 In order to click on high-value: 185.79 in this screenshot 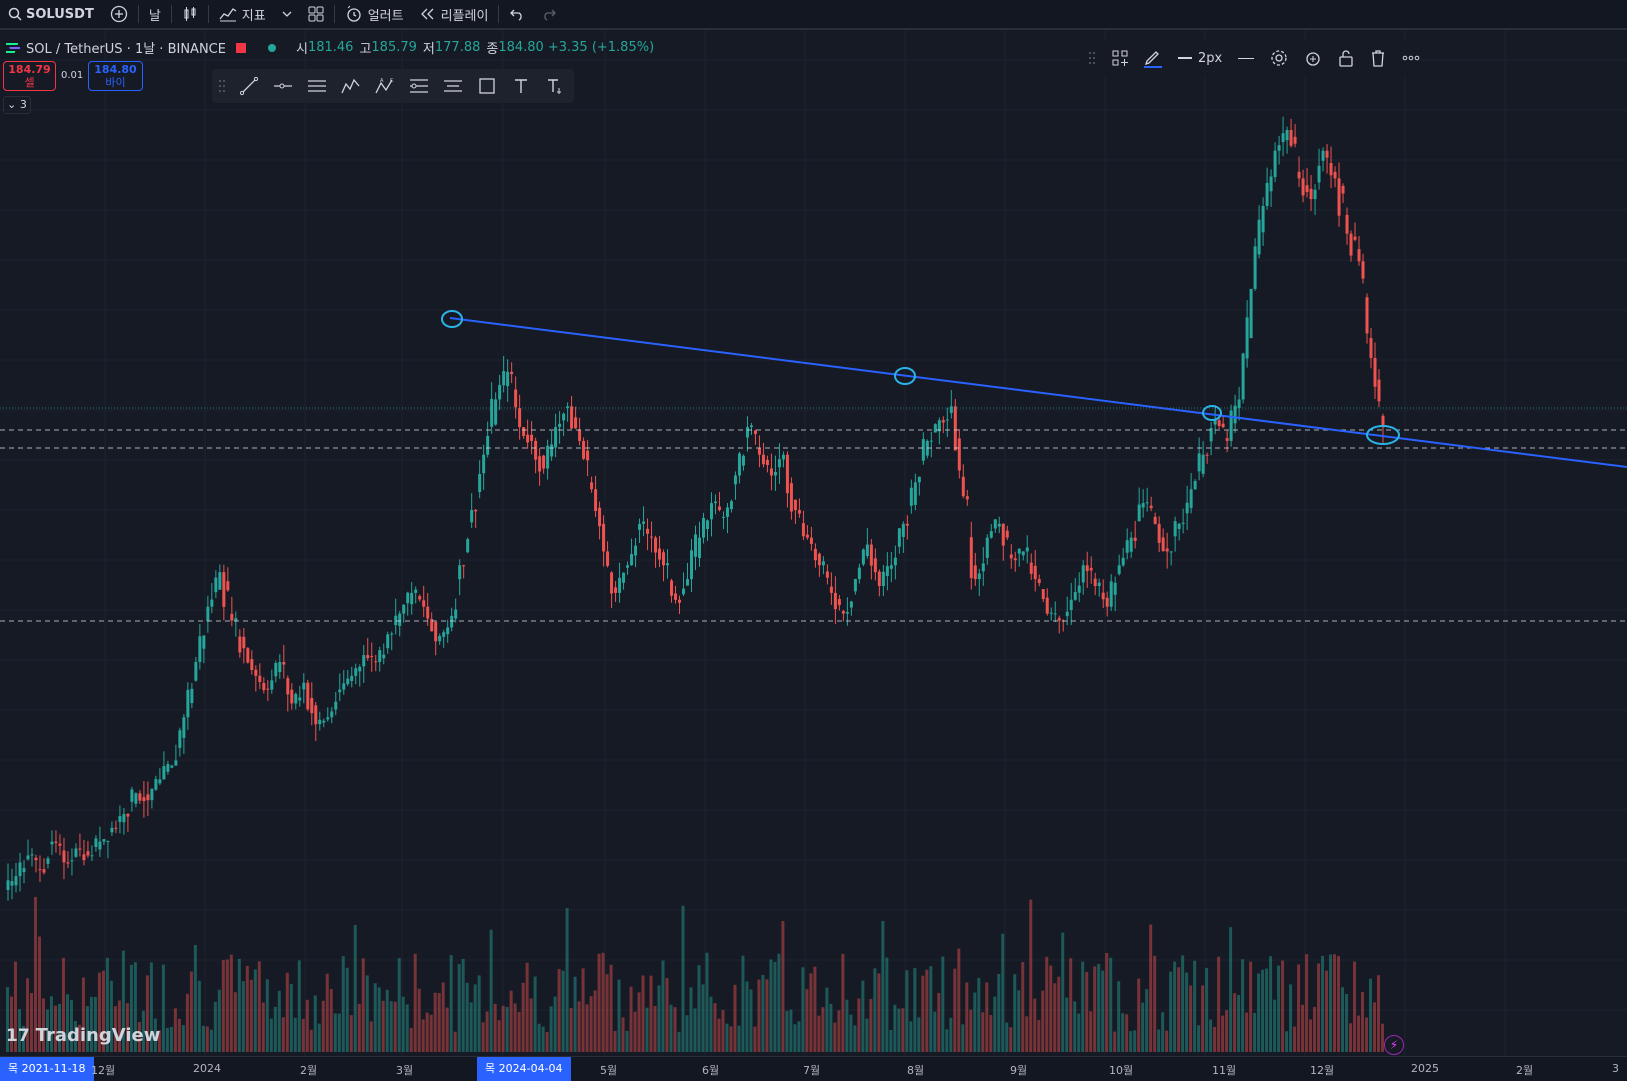, I will do `click(394, 47)`.